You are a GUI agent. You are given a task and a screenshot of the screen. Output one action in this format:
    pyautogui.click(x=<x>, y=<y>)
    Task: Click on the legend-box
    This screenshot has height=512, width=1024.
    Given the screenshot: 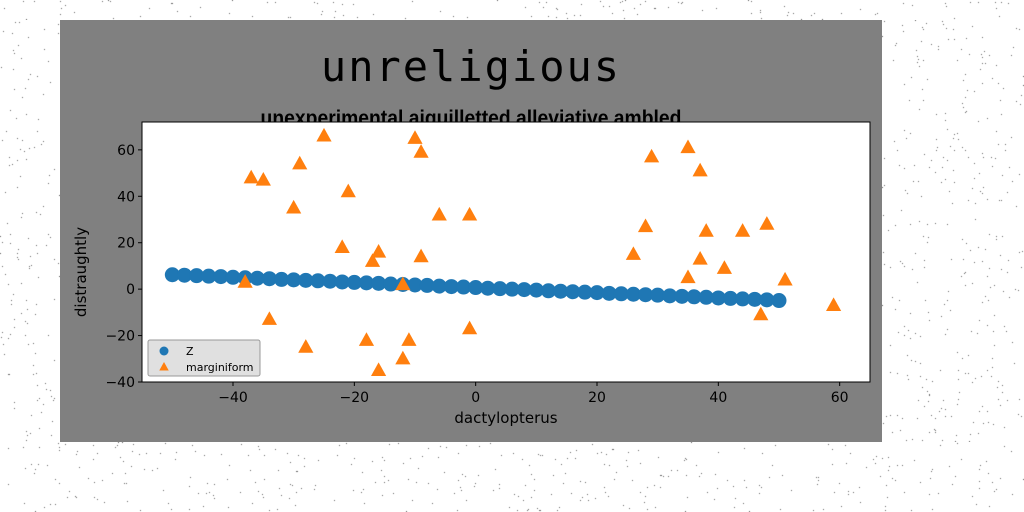 What is the action you would take?
    pyautogui.click(x=204, y=358)
    